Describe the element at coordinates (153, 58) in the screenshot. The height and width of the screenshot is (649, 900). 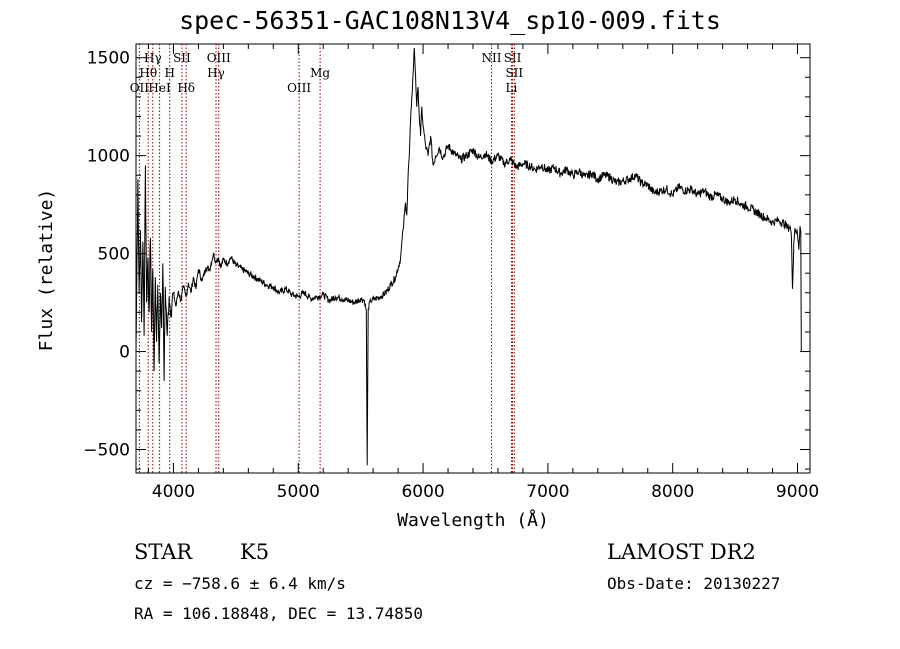
I see `line-marker-label-2: Hγ` at that location.